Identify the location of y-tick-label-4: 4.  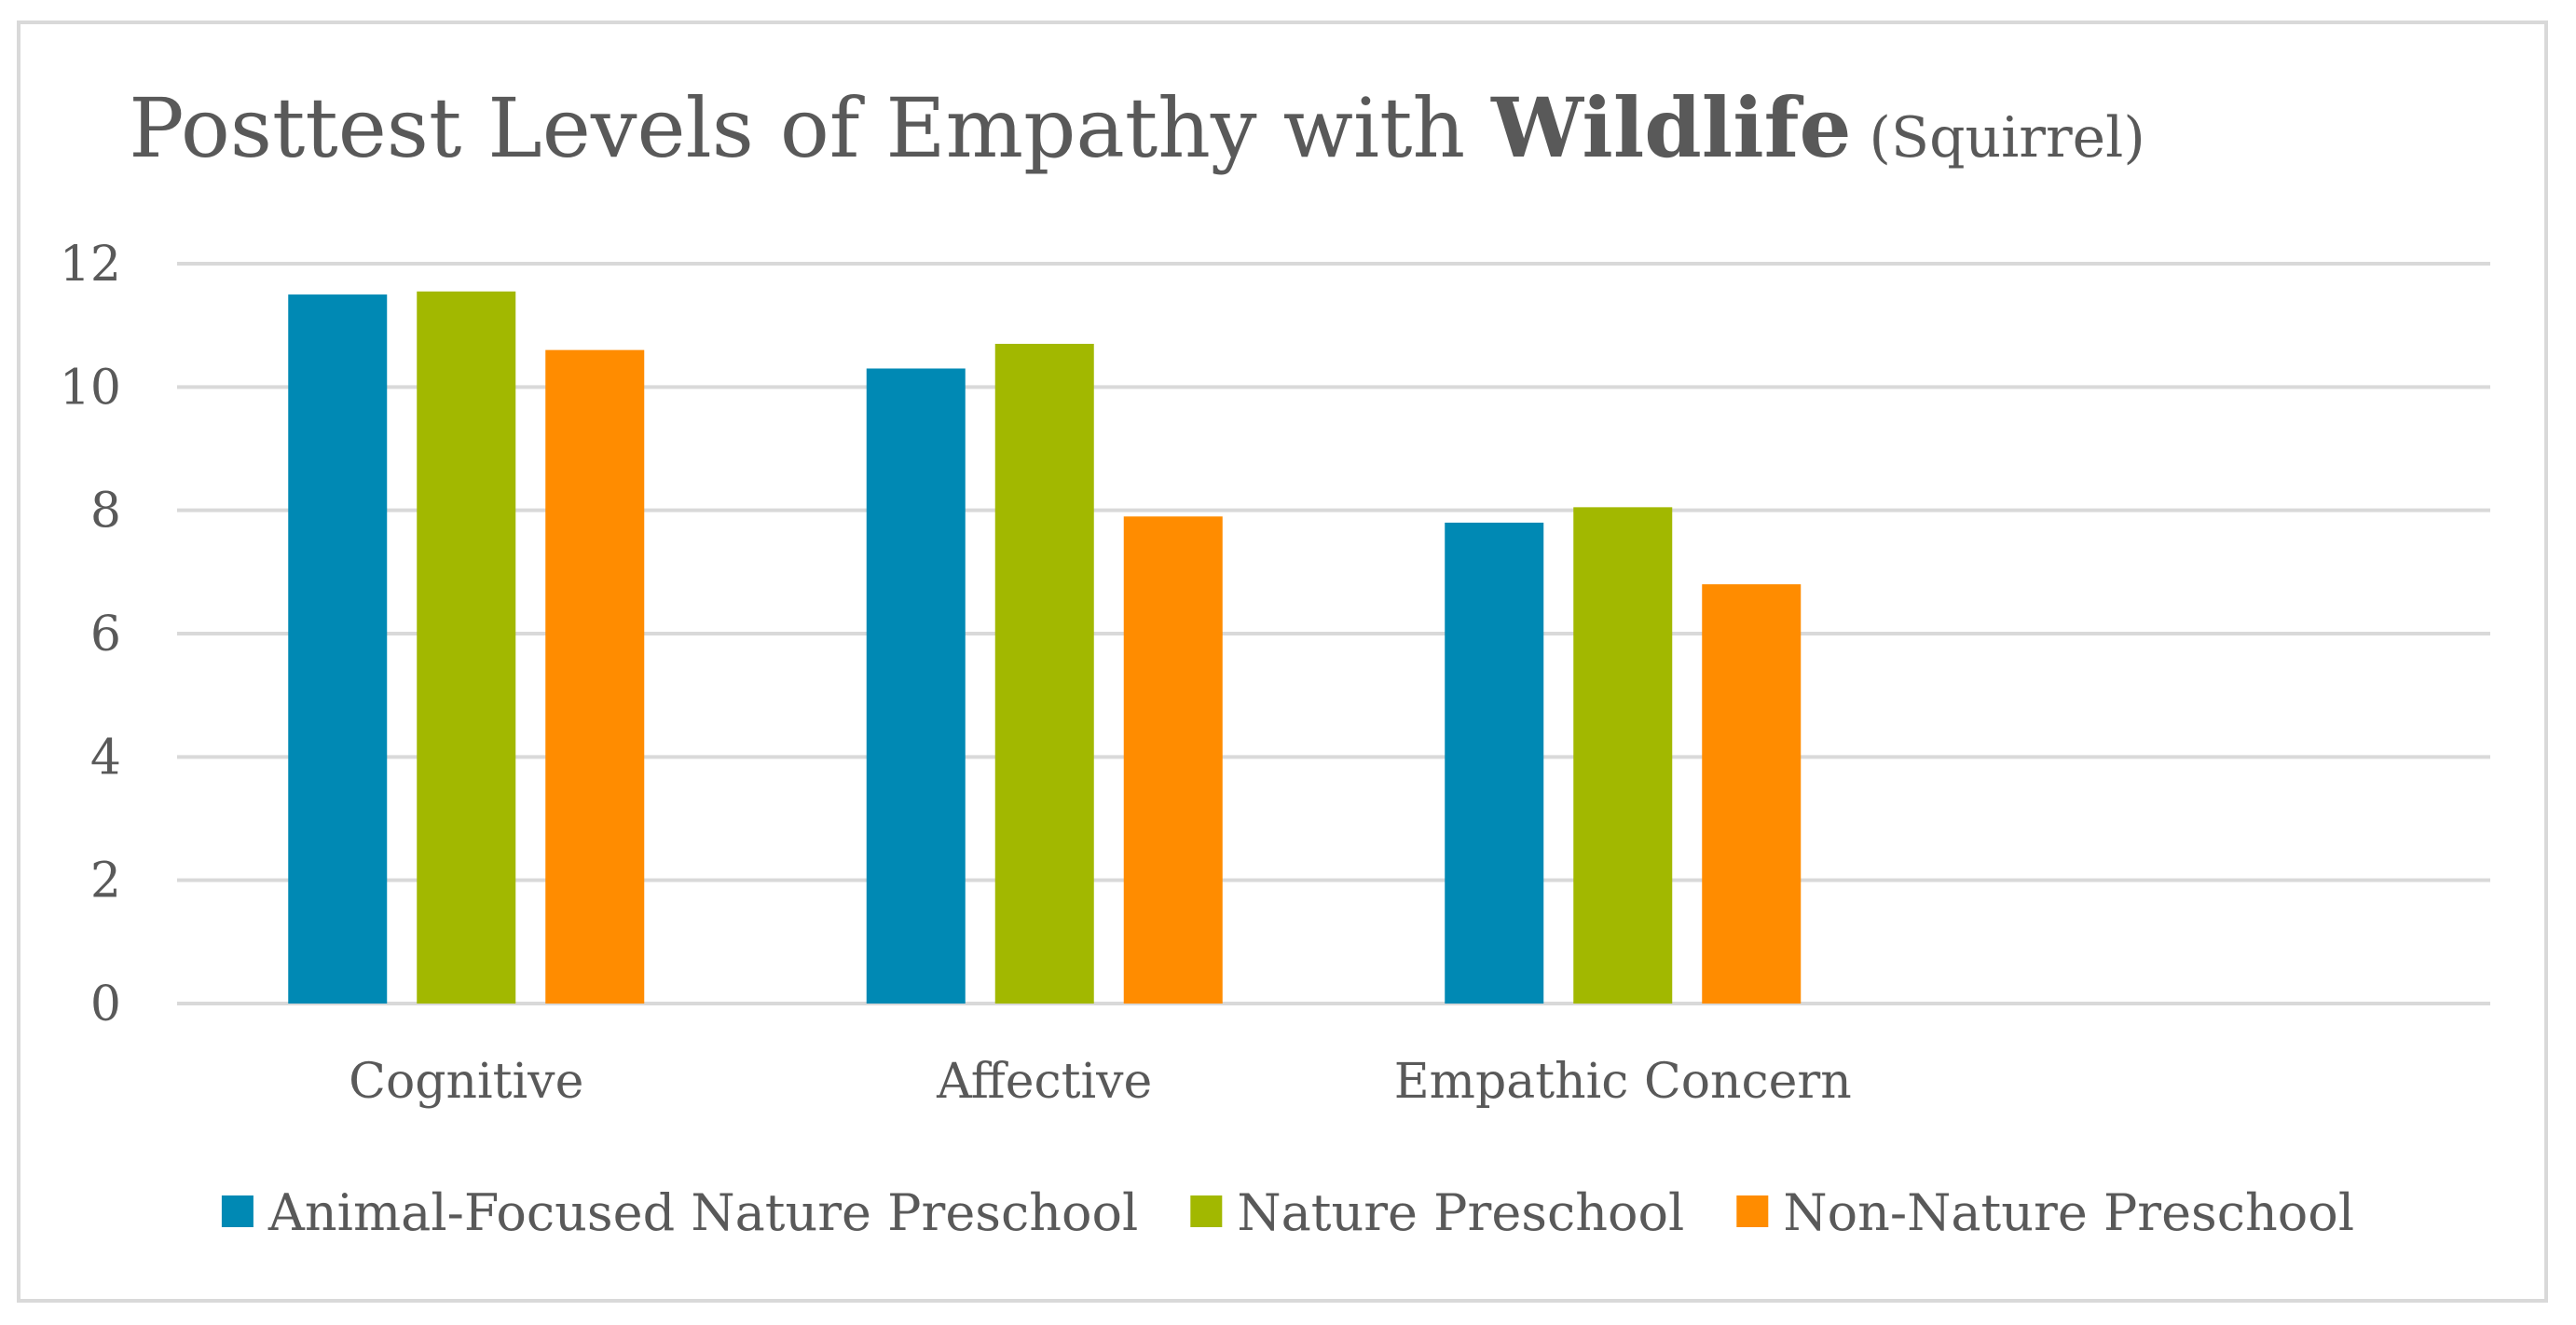
(105, 757).